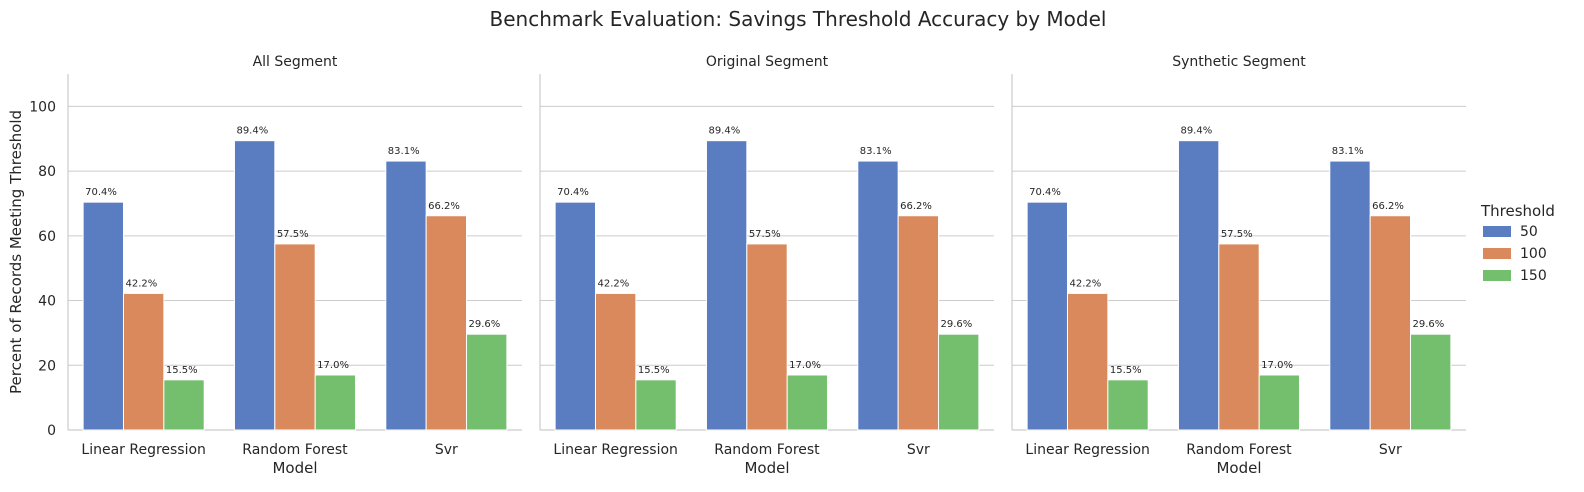 The image size is (1584, 492). Describe the element at coordinates (1517, 211) in the screenshot. I see `legend-title: Threshold` at that location.